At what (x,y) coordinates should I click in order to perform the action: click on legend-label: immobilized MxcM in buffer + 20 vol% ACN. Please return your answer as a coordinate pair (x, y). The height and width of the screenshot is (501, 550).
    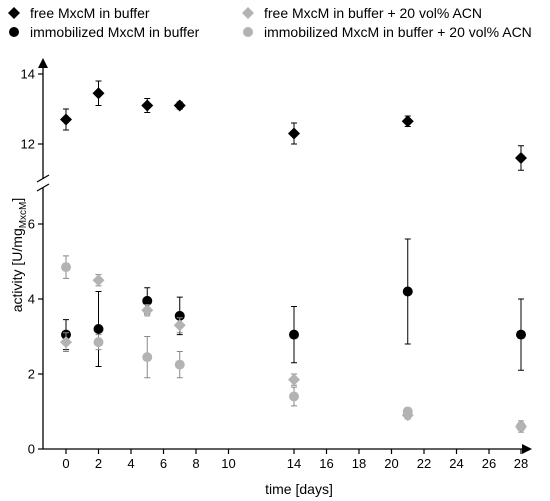
    Looking at the image, I should click on (398, 32).